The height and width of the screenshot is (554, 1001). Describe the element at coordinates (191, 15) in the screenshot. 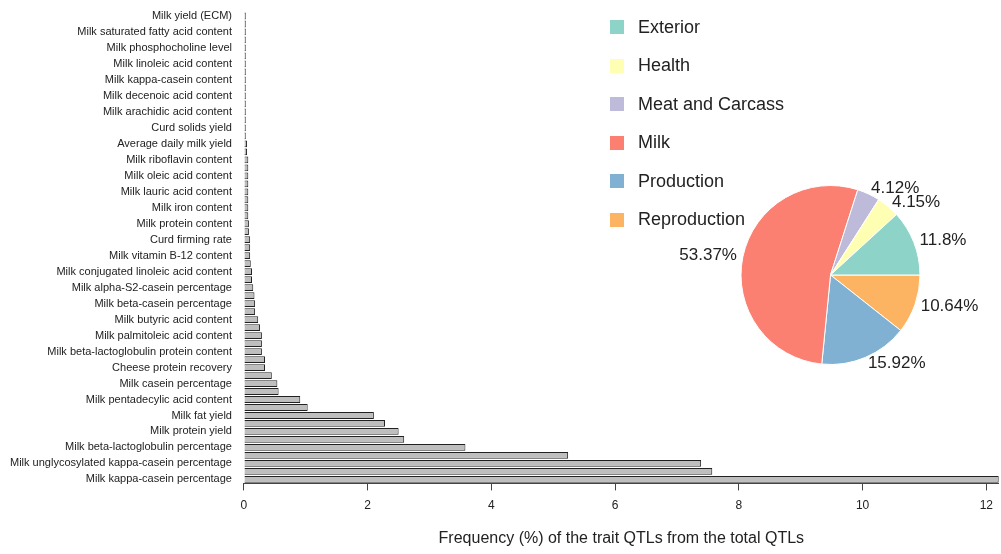

I see `y-tick-label: Milk yield (ECM)` at that location.